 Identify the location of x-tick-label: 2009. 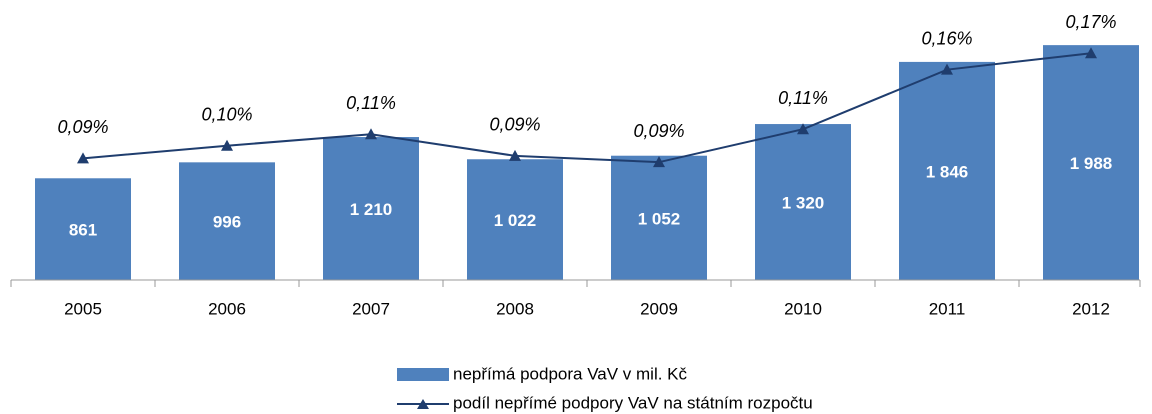
(659, 308).